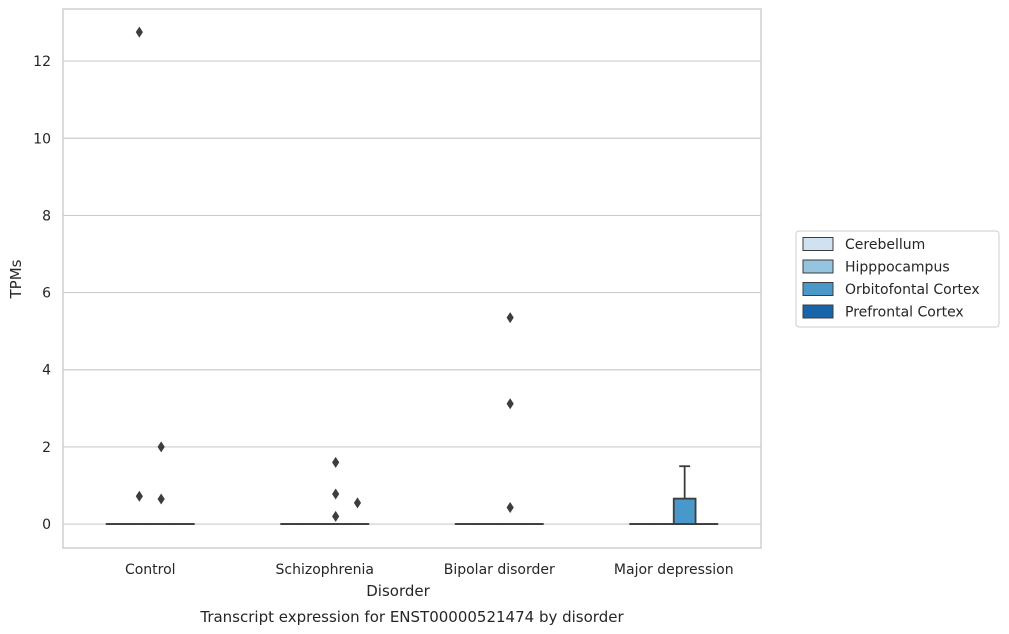  I want to click on y-tick-label: 6, so click(46, 294).